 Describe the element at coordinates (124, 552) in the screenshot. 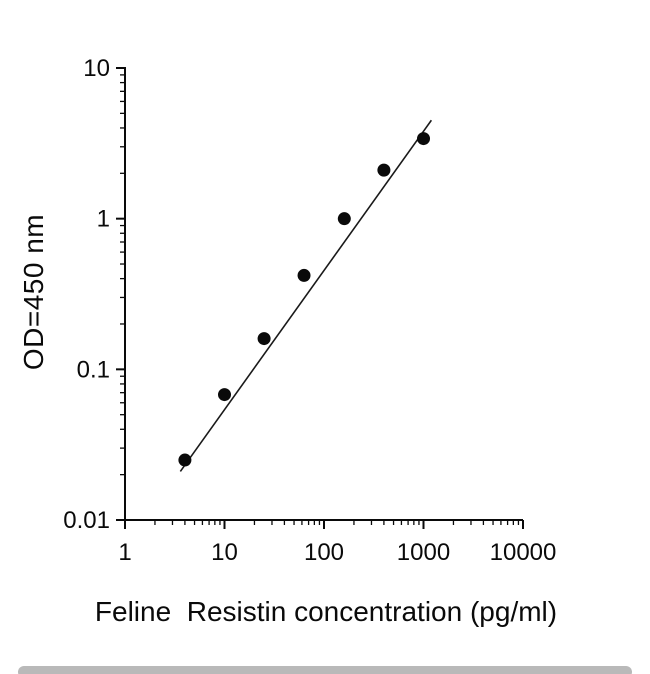

I see `x-tick-label: 1` at that location.